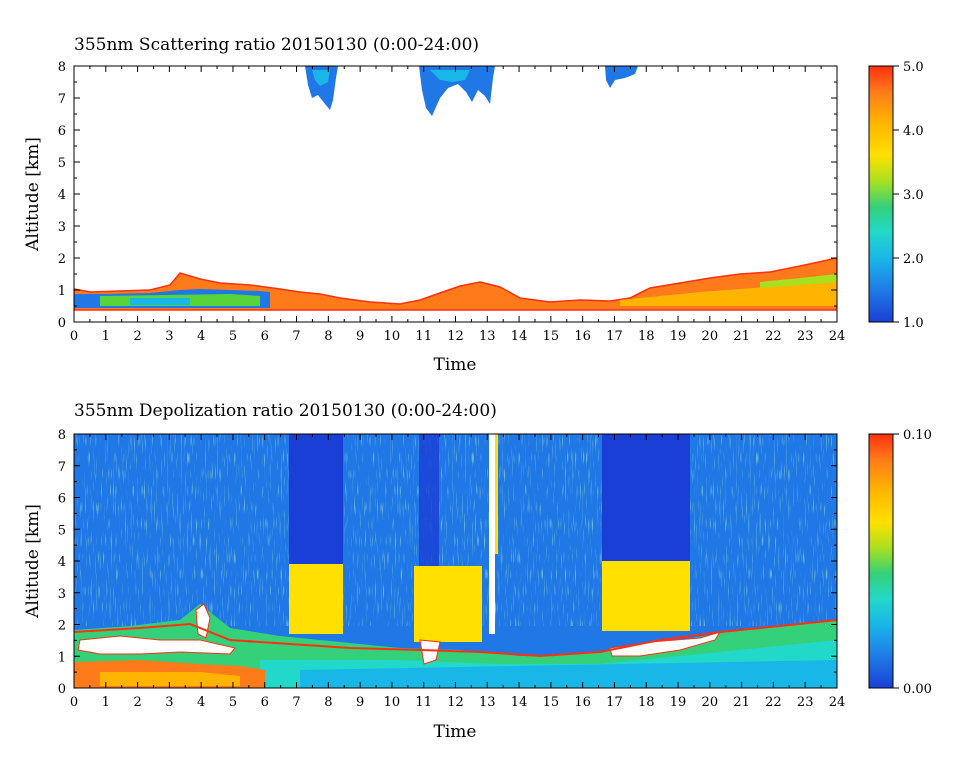 This screenshot has height=770, width=960. I want to click on colorbar-tick-label: 4.0, so click(913, 131).